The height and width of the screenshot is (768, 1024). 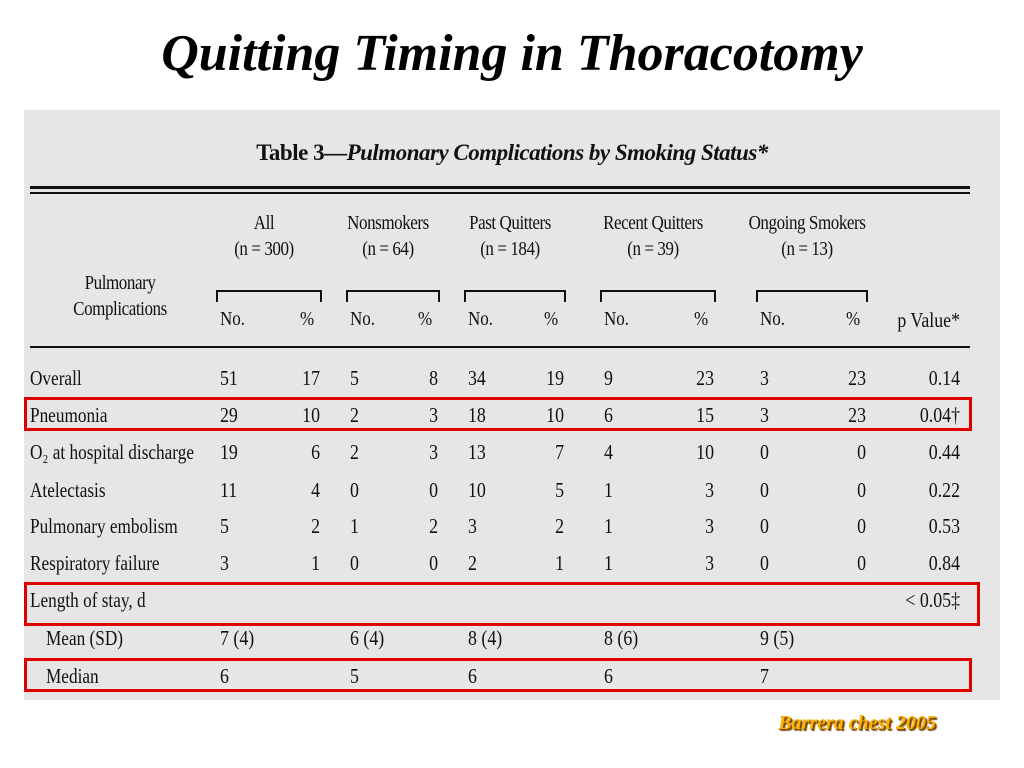 What do you see at coordinates (95, 563) in the screenshot?
I see `row-label: Respiratory failure` at bounding box center [95, 563].